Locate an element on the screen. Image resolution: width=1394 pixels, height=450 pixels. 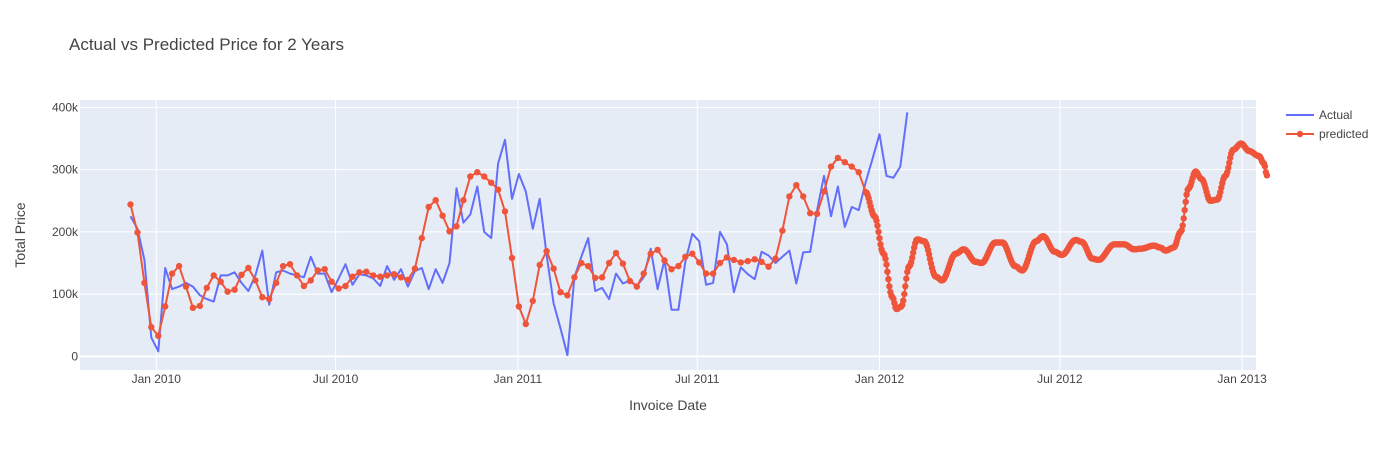
legend-item-predicted: predicted is located at coordinates (1327, 134).